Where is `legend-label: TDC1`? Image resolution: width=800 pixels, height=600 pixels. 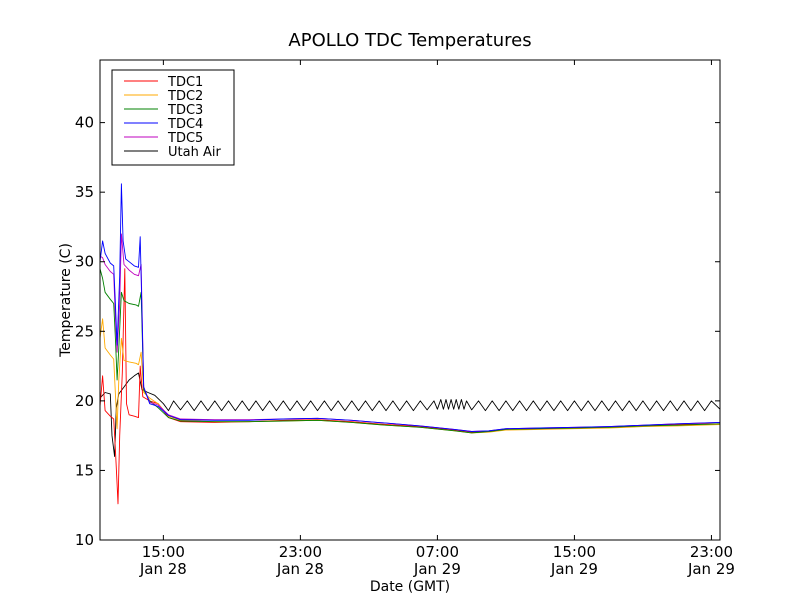
legend-label: TDC1 is located at coordinates (185, 82).